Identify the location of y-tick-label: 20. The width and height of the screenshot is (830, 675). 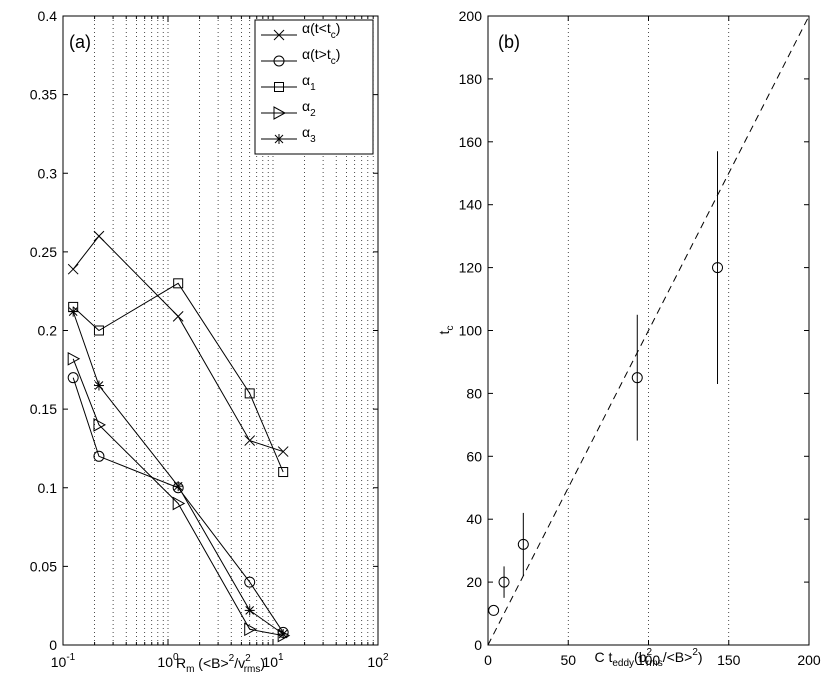
(474, 582).